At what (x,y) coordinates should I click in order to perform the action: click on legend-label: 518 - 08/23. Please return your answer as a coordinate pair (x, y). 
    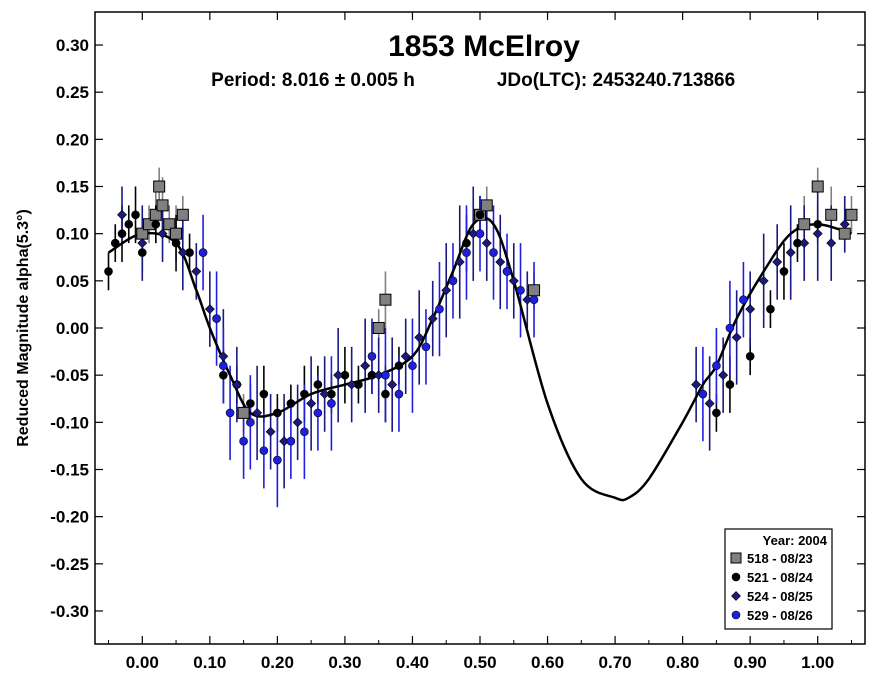
    Looking at the image, I should click on (780, 558).